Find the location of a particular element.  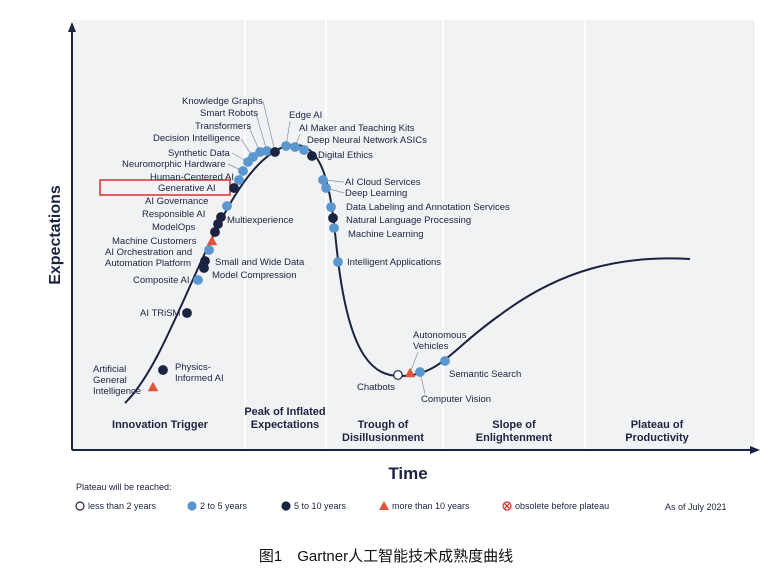

phase-label: Innovation Trigger is located at coordinates (160, 425).